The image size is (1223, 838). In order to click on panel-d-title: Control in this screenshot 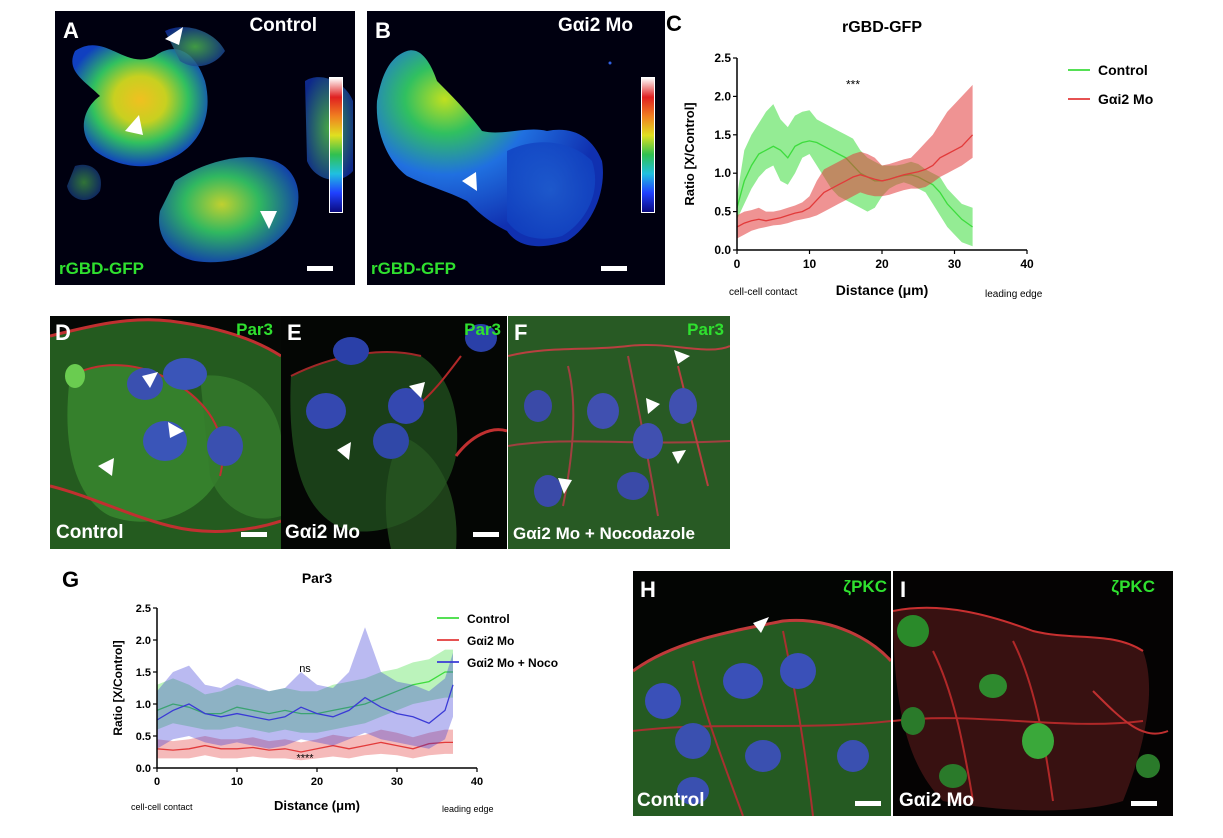, I will do `click(90, 532)`.